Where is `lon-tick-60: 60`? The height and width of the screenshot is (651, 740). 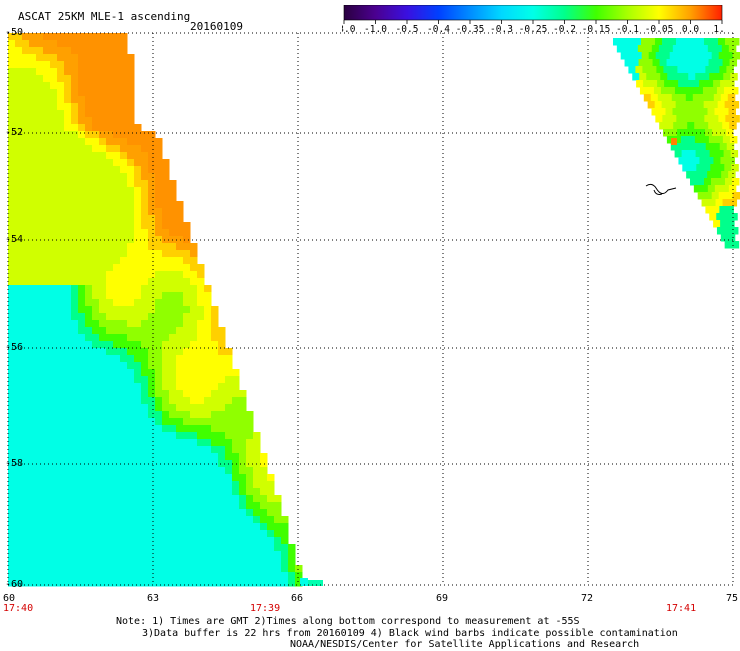
lon-tick-60: 60 is located at coordinates (9, 598).